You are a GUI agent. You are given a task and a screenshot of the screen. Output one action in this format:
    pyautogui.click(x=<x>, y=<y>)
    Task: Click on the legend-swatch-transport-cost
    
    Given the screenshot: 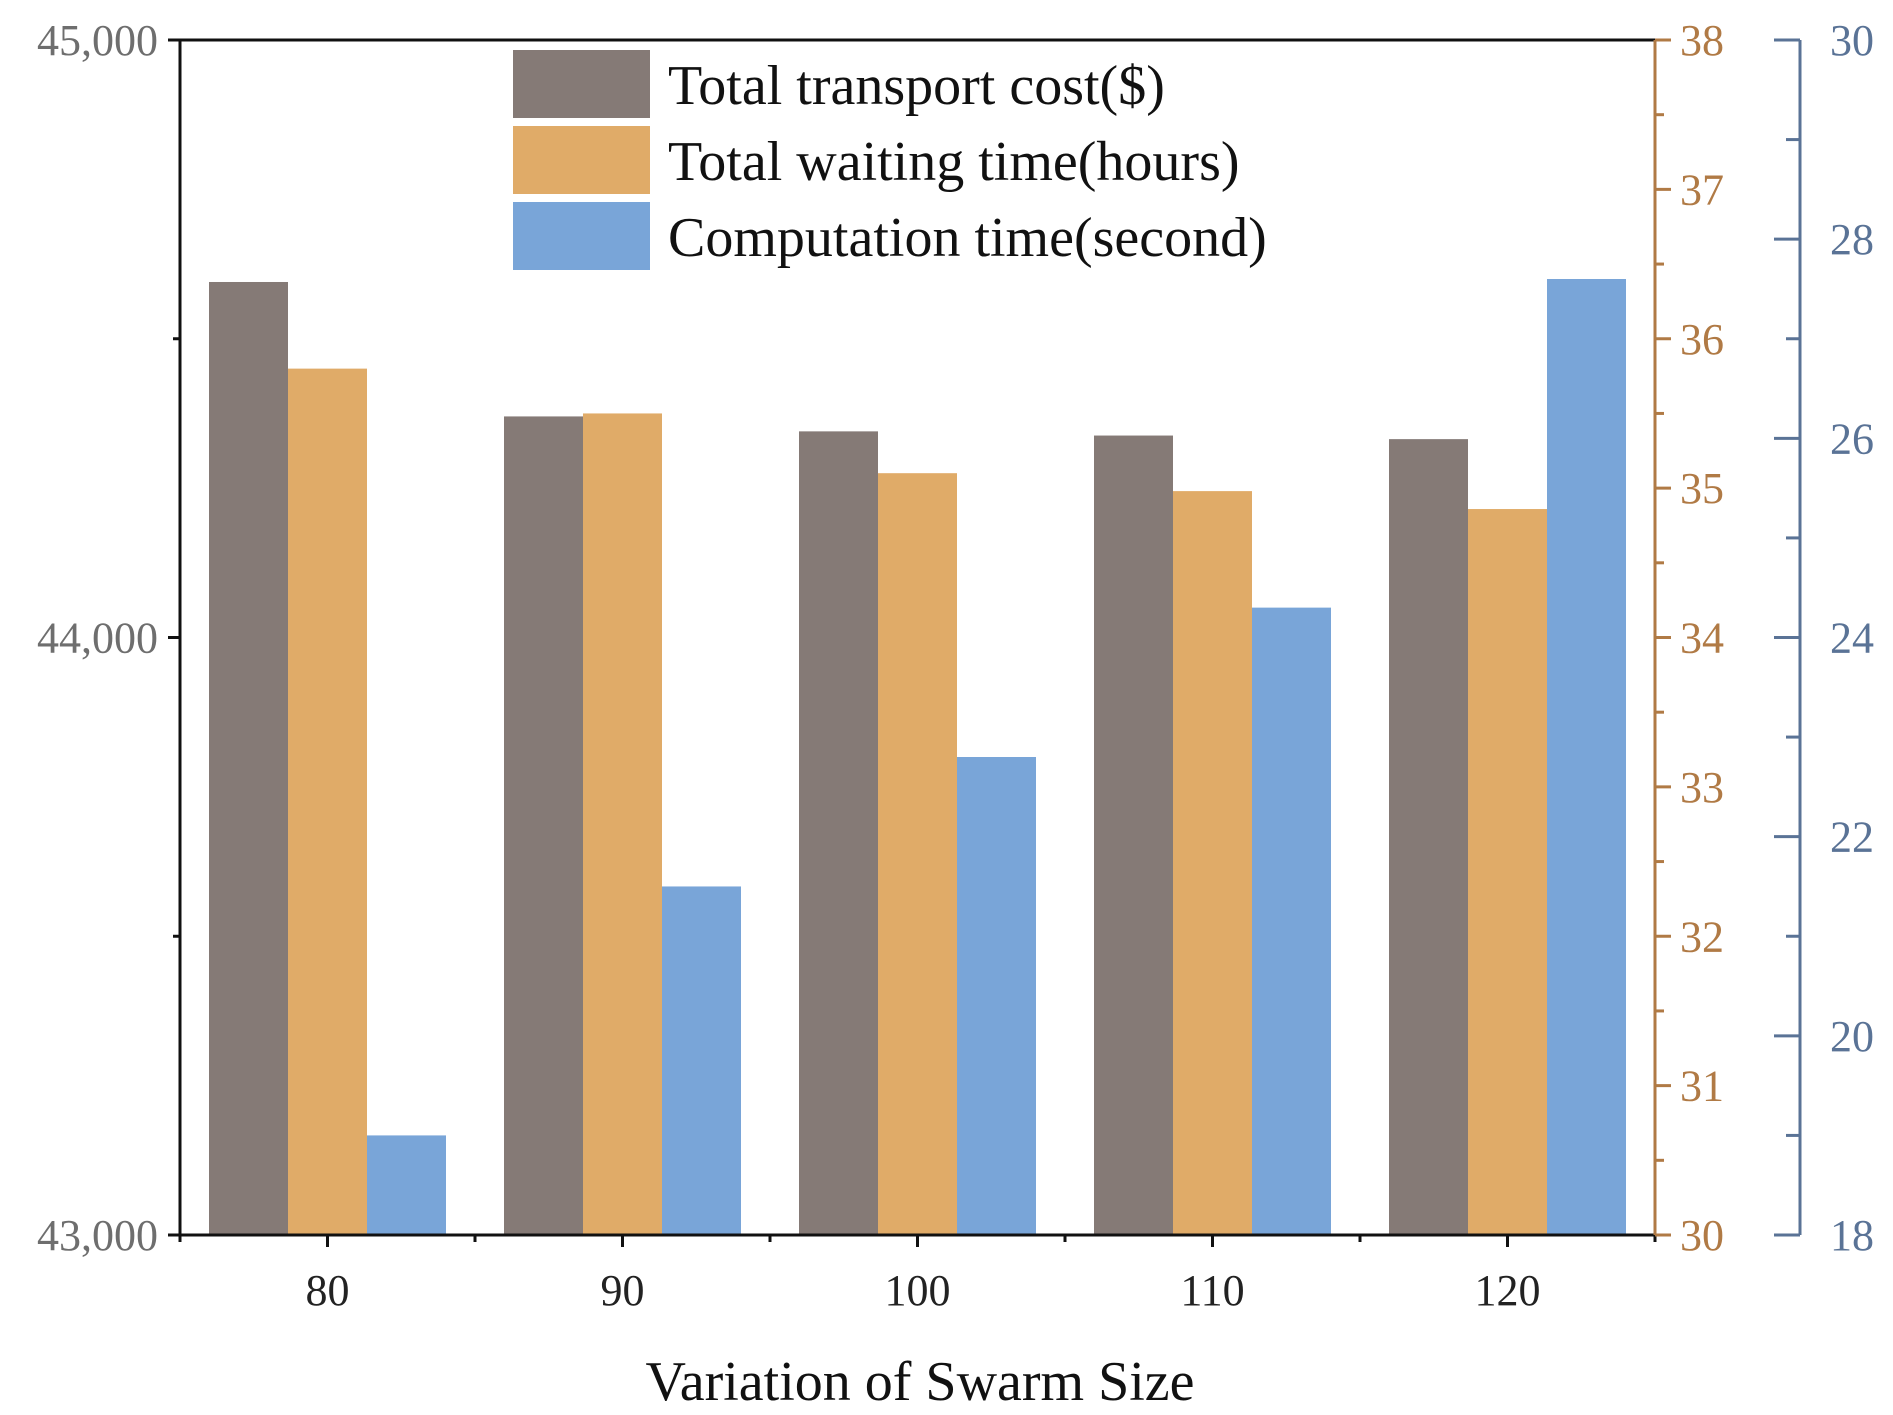 What is the action you would take?
    pyautogui.click(x=581, y=84)
    